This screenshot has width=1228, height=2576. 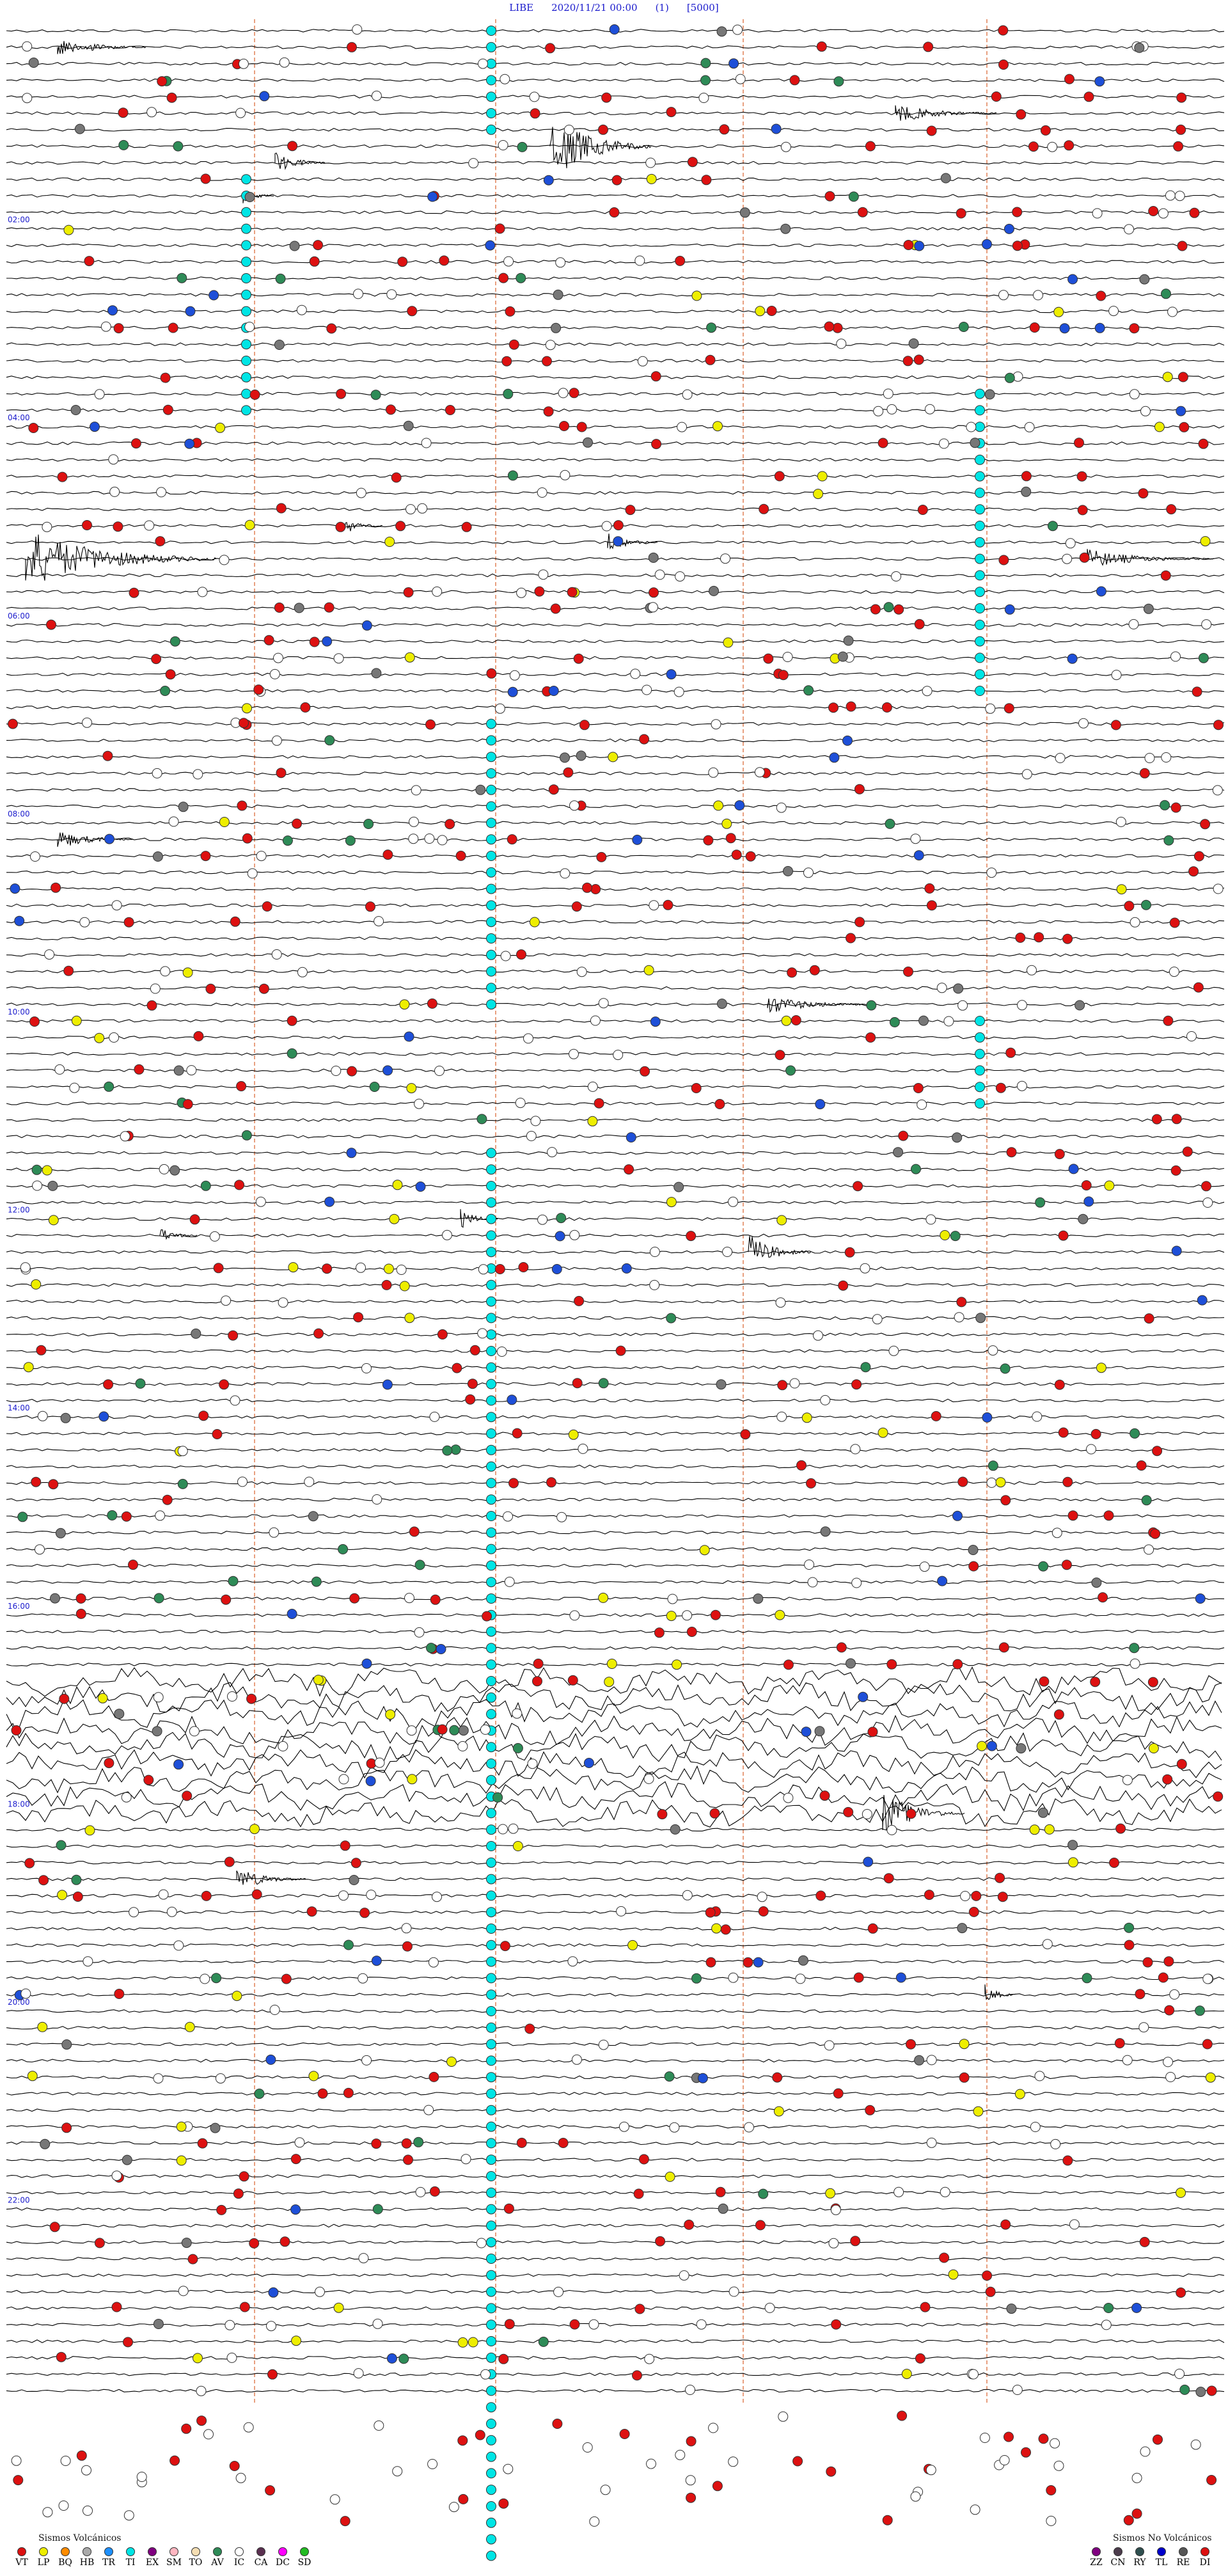 What do you see at coordinates (19, 813) in the screenshot?
I see `hour-label: 08:00` at bounding box center [19, 813].